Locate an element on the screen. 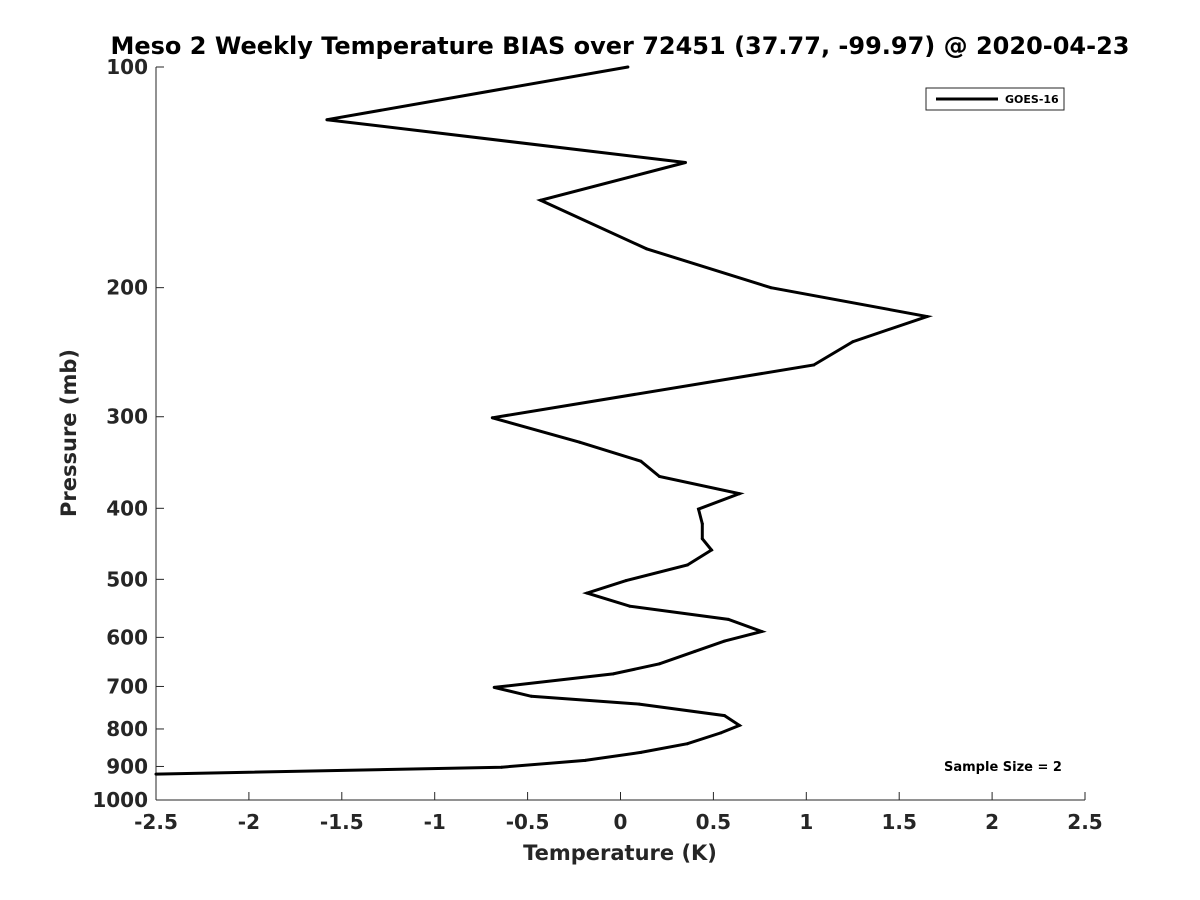 The image size is (1200, 900). y-tick-label: 700 is located at coordinates (127, 686).